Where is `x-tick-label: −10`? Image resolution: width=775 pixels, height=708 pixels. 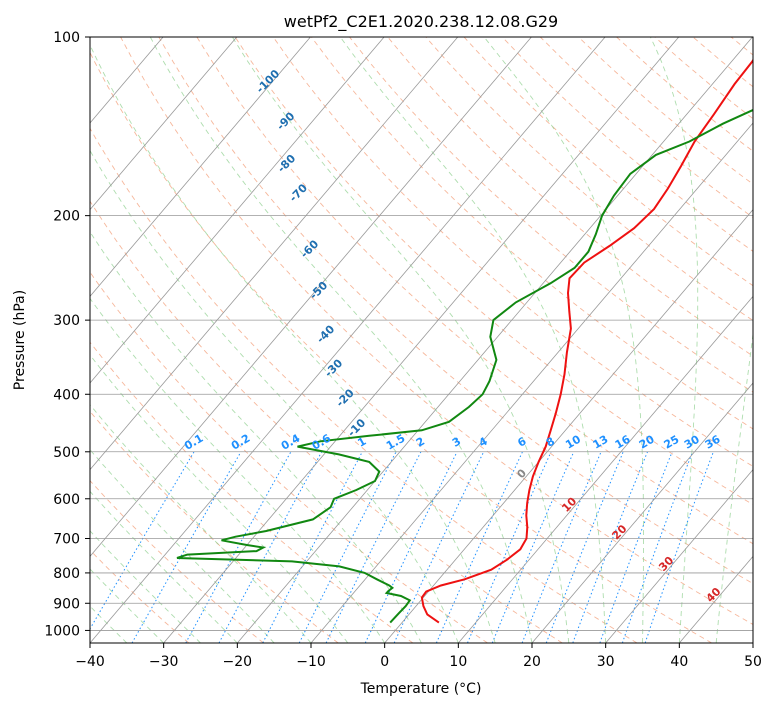 x-tick-label: −10 is located at coordinates (311, 662).